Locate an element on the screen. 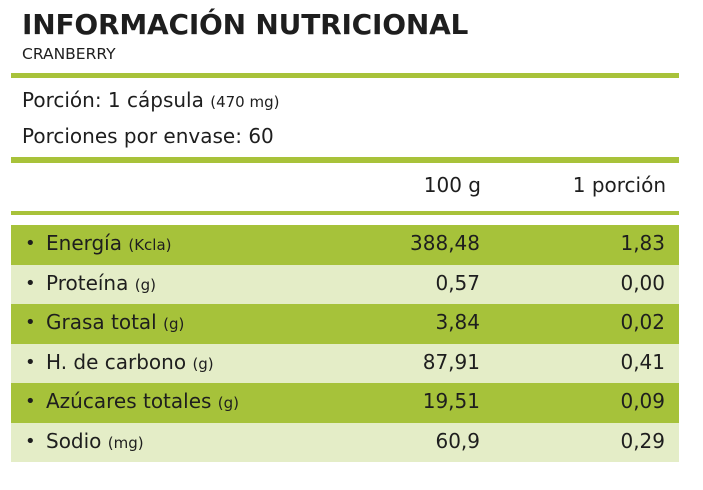 The width and height of the screenshot is (703, 490). portion-line: Porción: 1 cápsula (470 mg) is located at coordinates (150, 100).